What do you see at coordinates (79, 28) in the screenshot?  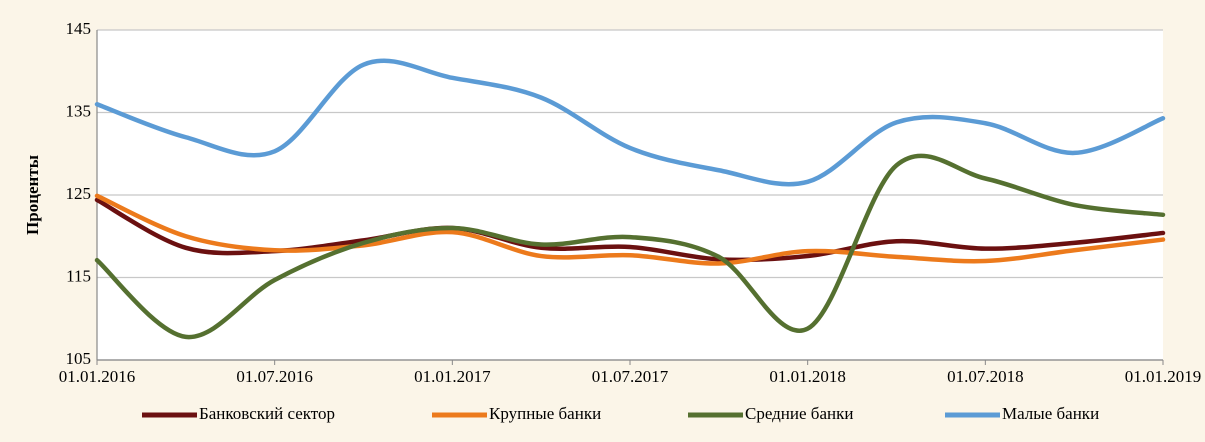 I see `y-tick-label: 145` at bounding box center [79, 28].